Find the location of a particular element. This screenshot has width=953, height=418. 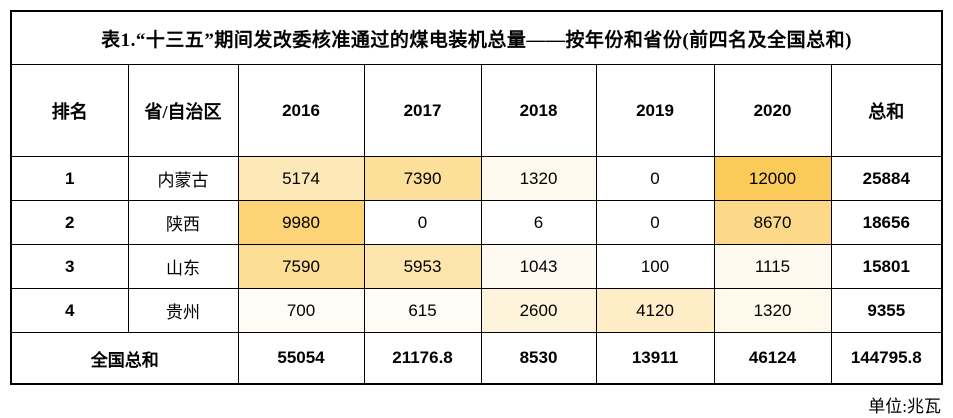

unit-note: 单位:兆瓦 is located at coordinates (904, 406).